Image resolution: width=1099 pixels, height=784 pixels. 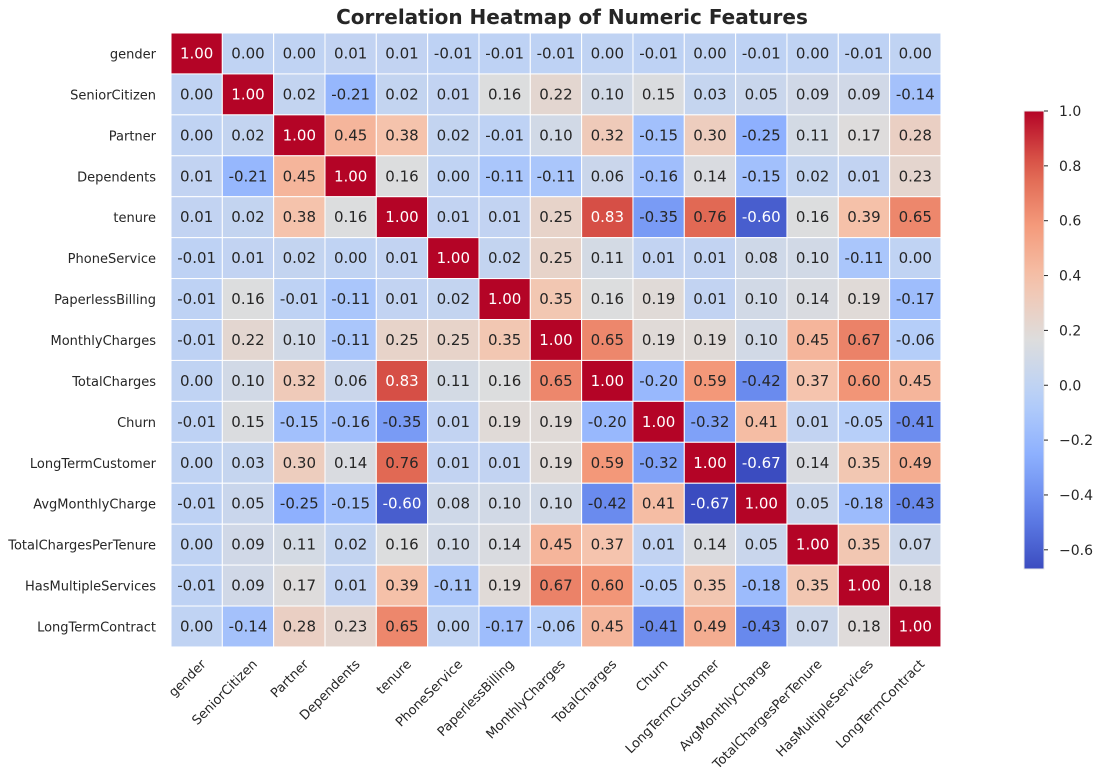 I want to click on cell-value-PhoneService-Partner: 0.02, so click(x=299, y=258).